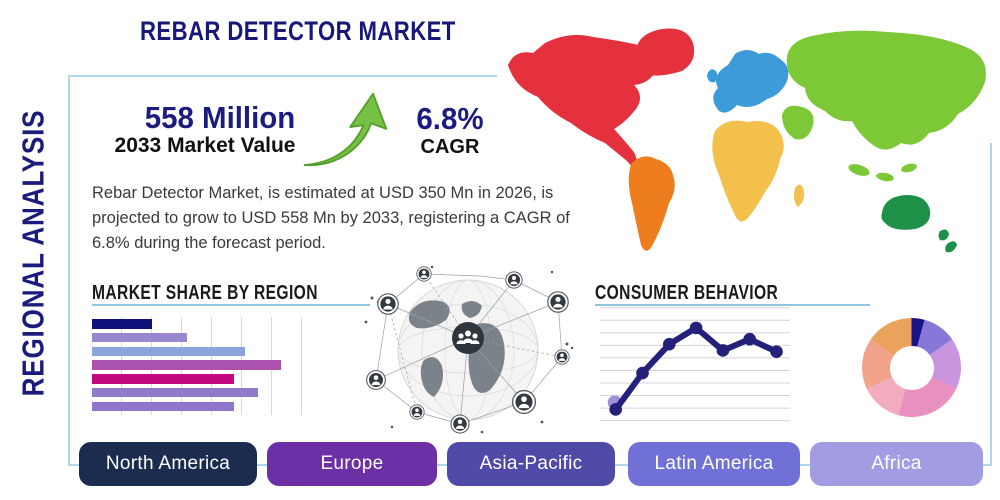 The height and width of the screenshot is (500, 1000). I want to click on donut-chart, so click(911, 367).